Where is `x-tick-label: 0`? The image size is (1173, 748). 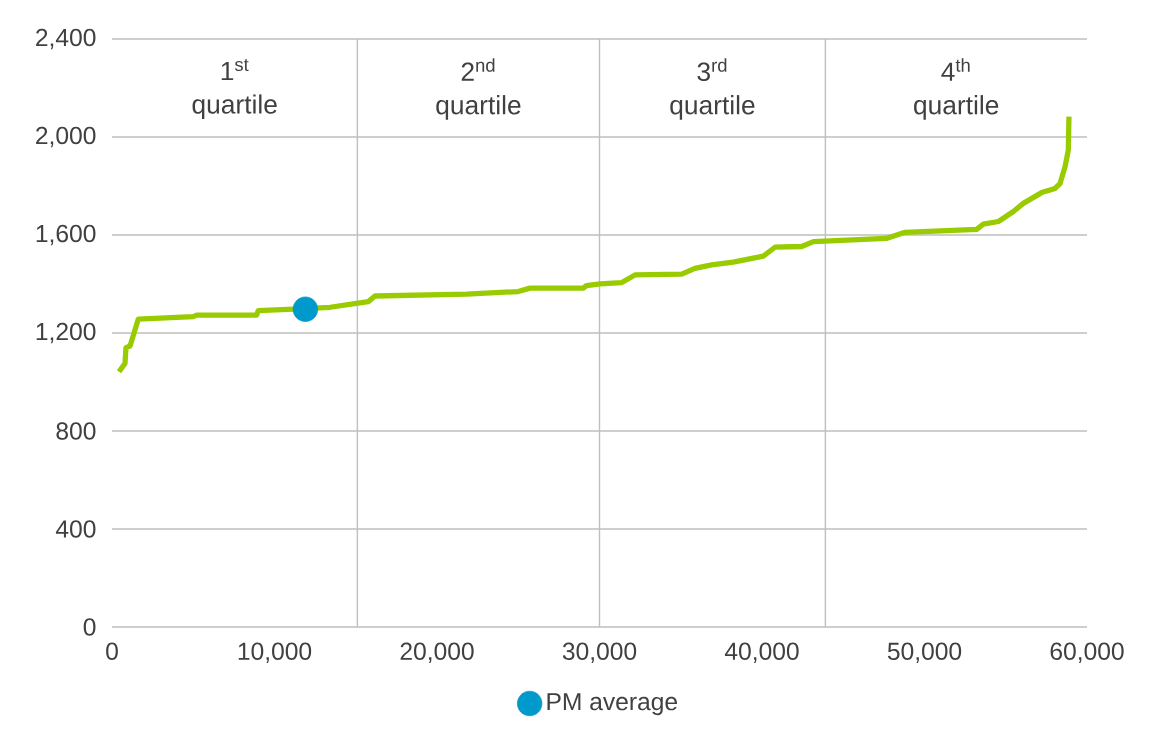
x-tick-label: 0 is located at coordinates (112, 651).